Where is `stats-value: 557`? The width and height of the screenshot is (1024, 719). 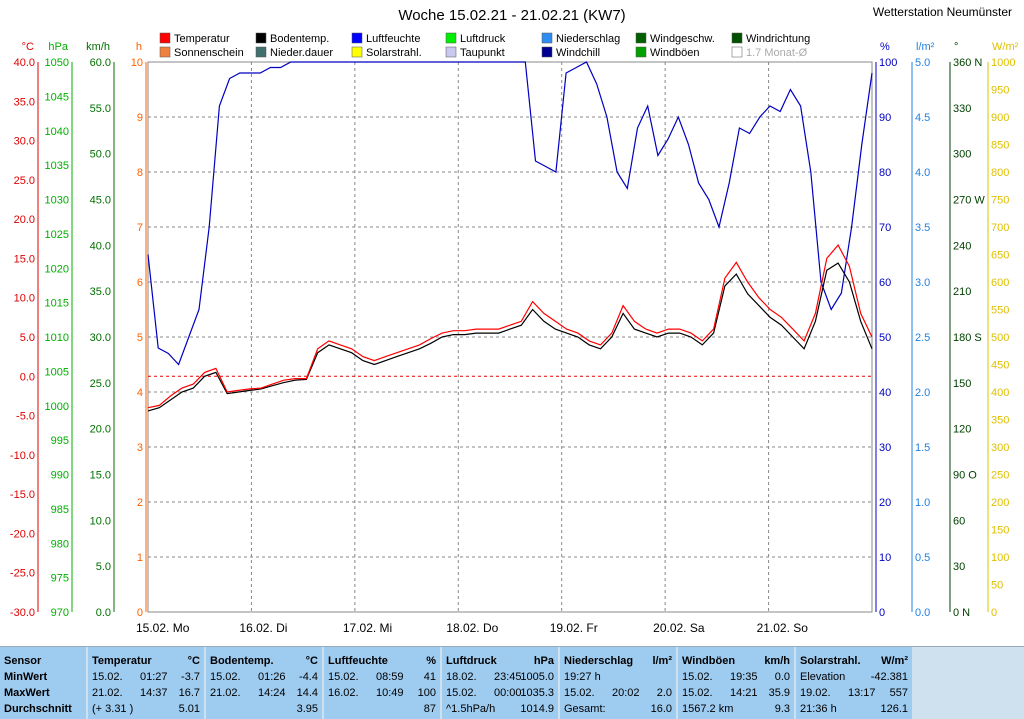 stats-value: 557 is located at coordinates (898, 693).